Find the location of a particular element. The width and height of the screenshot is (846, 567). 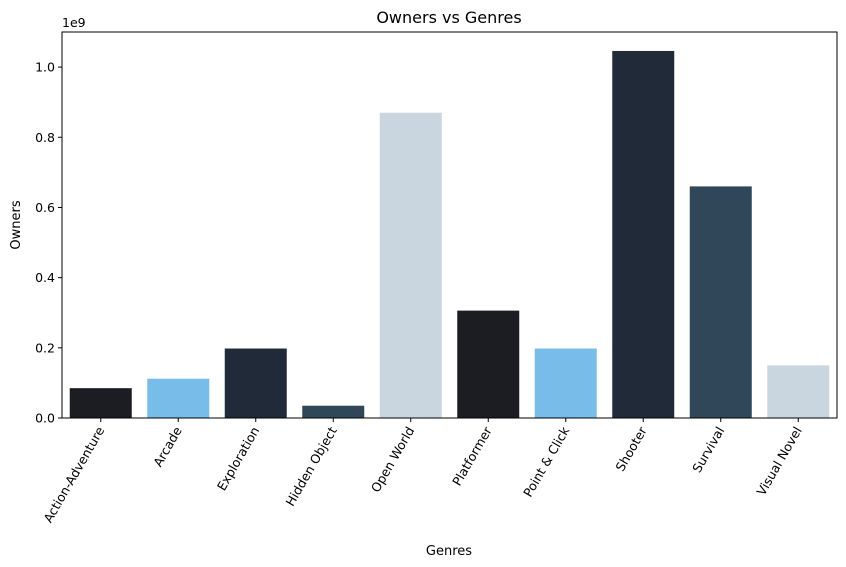

bar-exploration is located at coordinates (255, 383).